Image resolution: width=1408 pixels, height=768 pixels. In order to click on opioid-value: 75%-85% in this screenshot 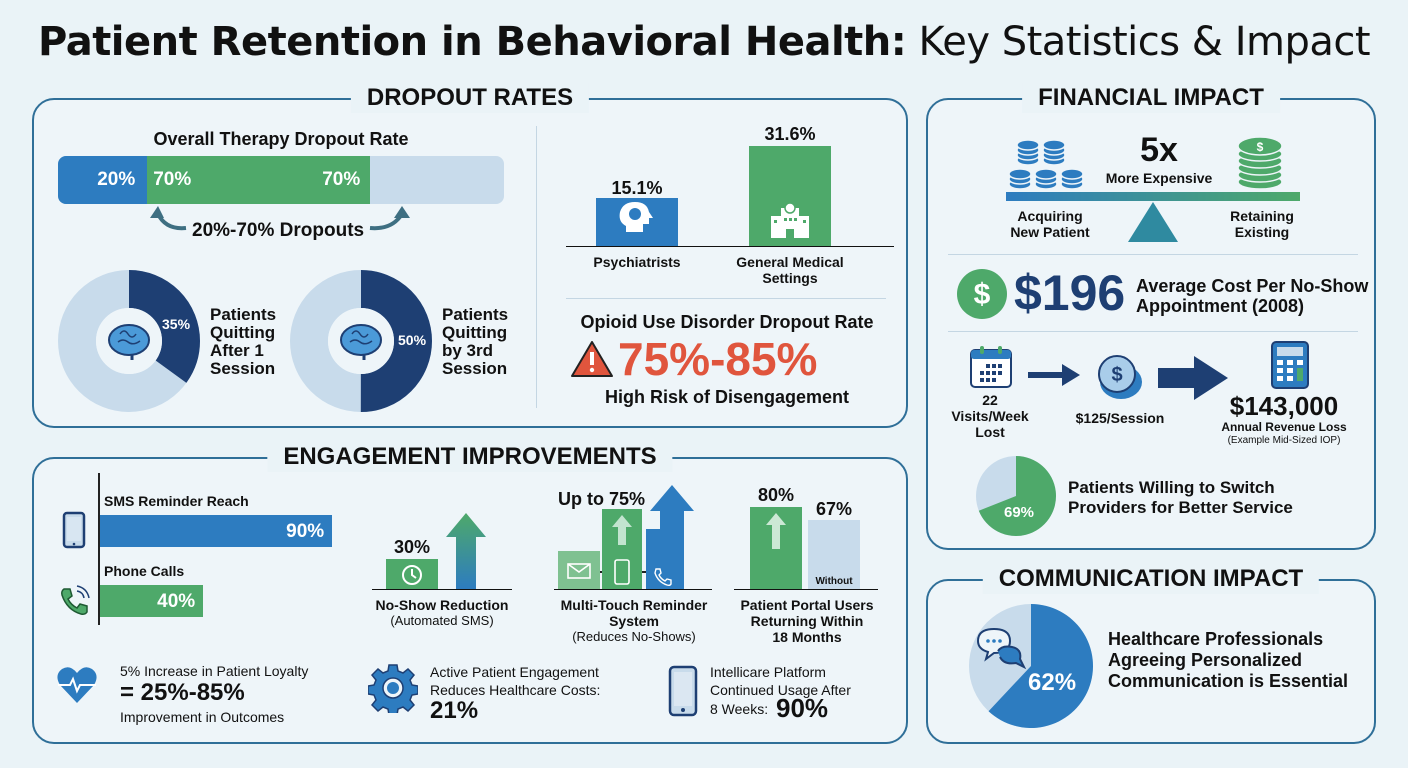, I will do `click(718, 359)`.